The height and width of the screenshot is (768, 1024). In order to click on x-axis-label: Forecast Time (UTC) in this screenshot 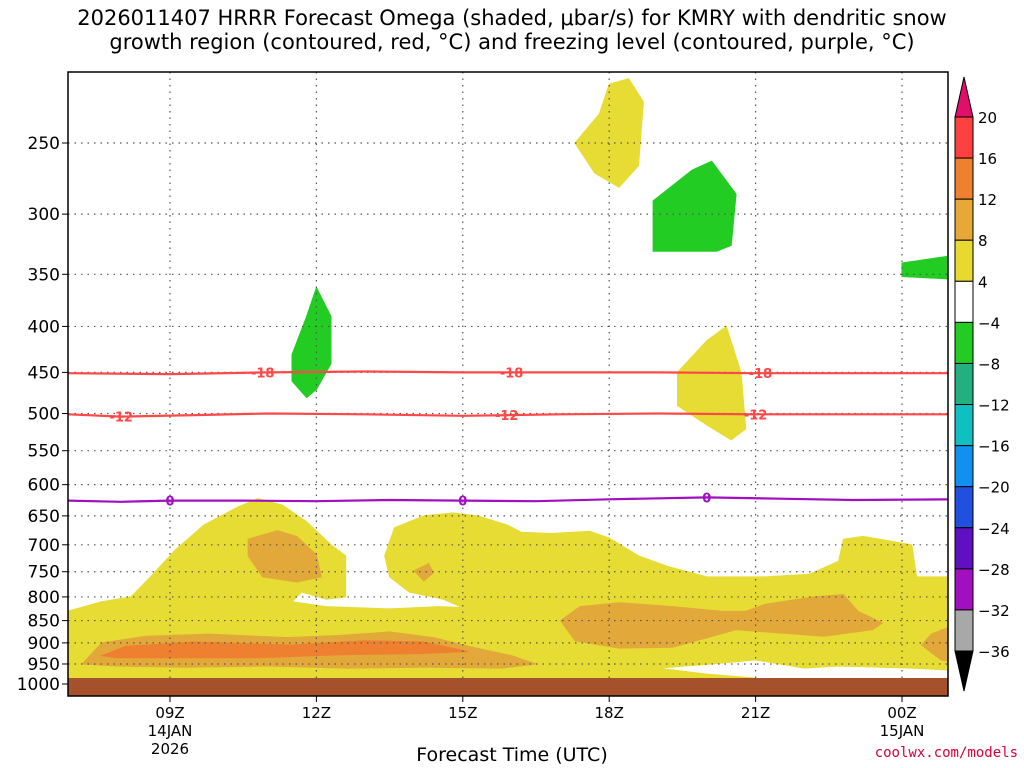, I will do `click(512, 755)`.